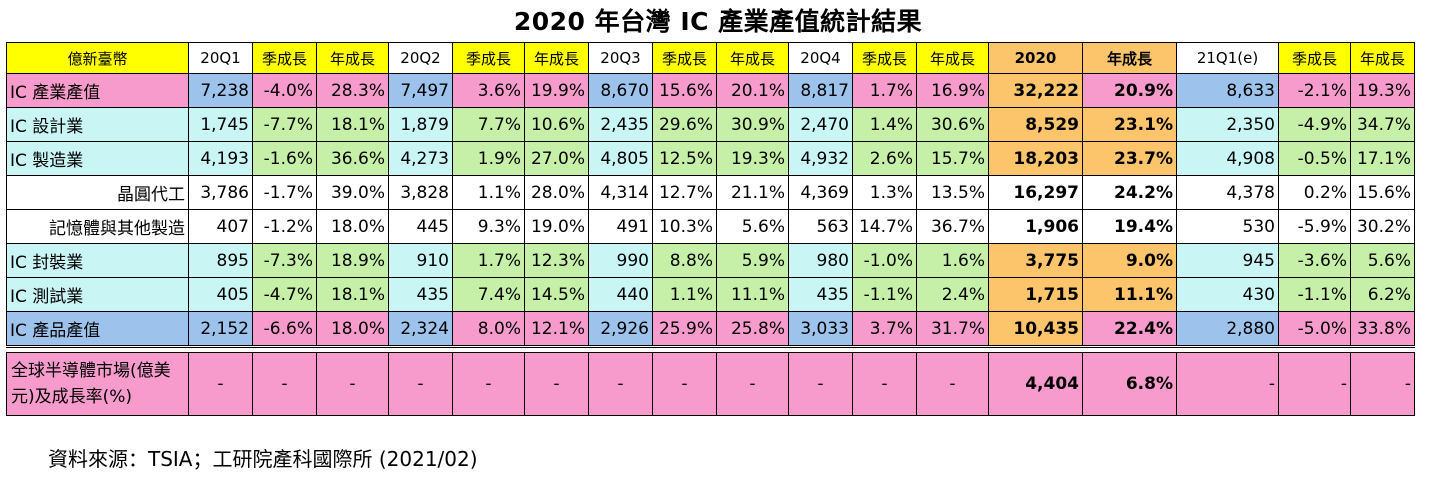 This screenshot has height=480, width=1436. I want to click on table-cell: 12.7%, so click(684, 192).